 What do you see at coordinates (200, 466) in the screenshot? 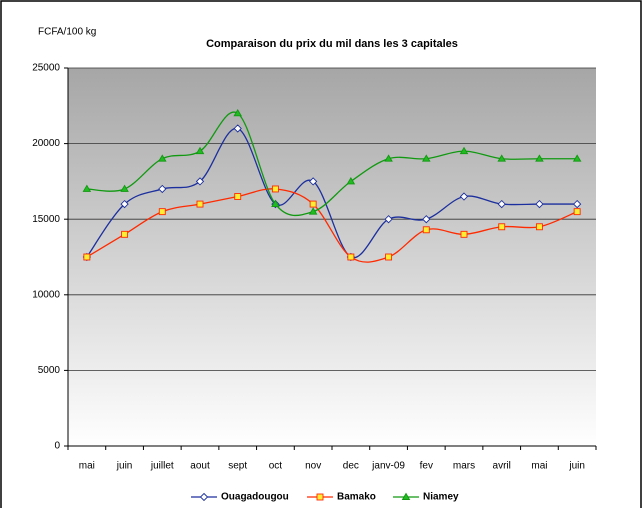
I see `x-tick-label: aout` at bounding box center [200, 466].